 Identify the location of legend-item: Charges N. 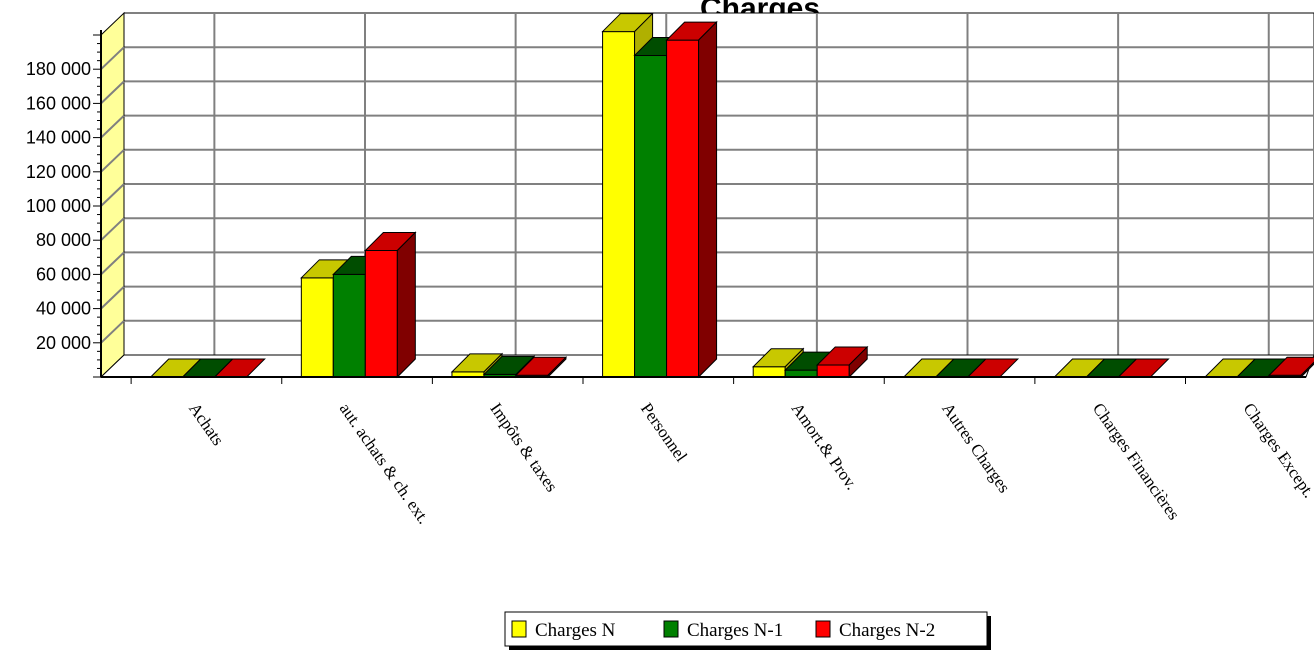
(563, 630).